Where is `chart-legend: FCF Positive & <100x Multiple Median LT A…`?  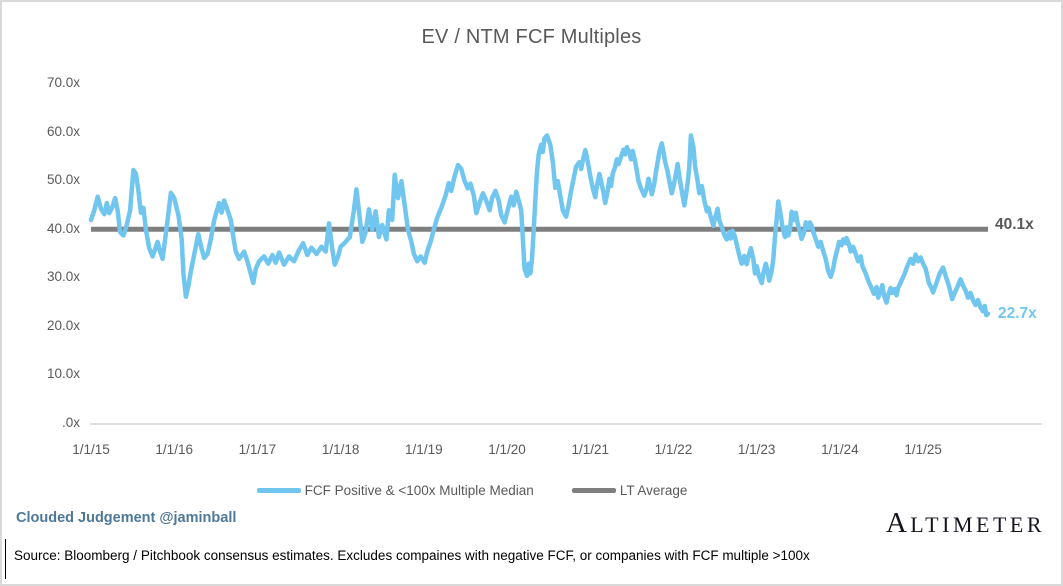
chart-legend: FCF Positive & <100x Multiple Median LT A… is located at coordinates (472, 490).